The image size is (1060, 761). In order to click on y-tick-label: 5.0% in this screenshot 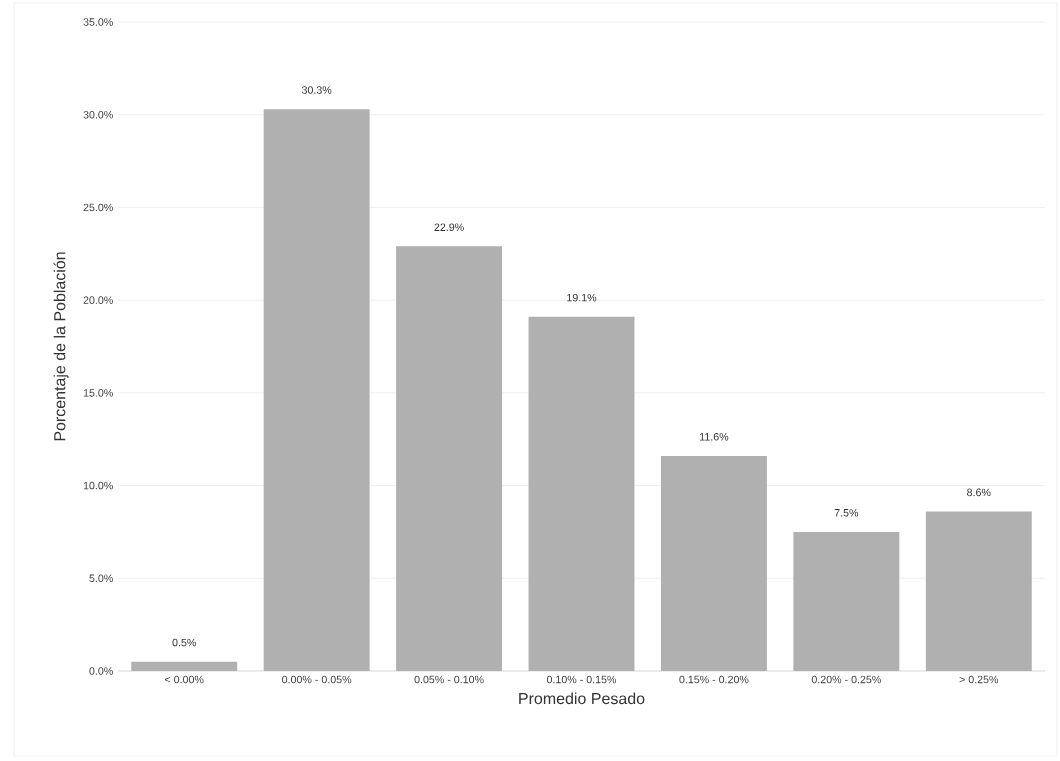, I will do `click(101, 578)`.